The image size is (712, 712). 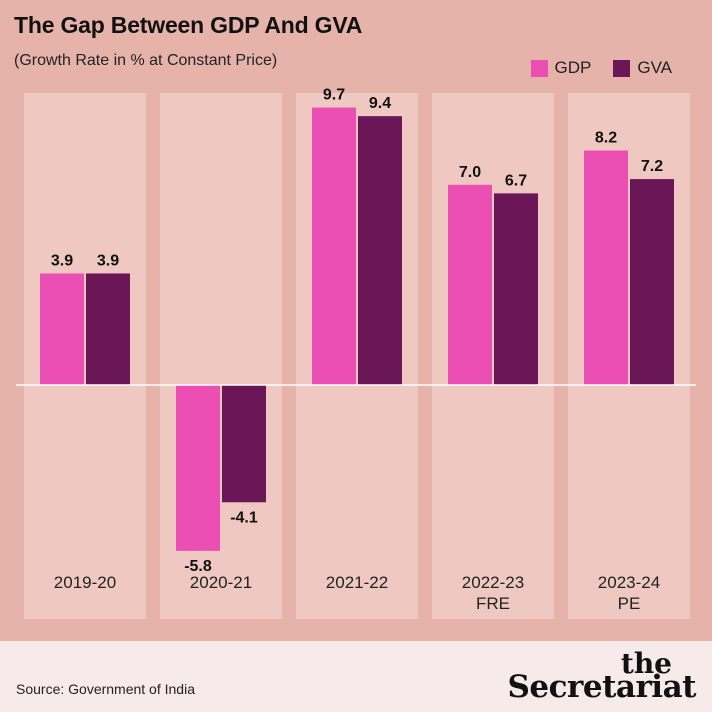 What do you see at coordinates (652, 166) in the screenshot?
I see `data-label: 7.2` at bounding box center [652, 166].